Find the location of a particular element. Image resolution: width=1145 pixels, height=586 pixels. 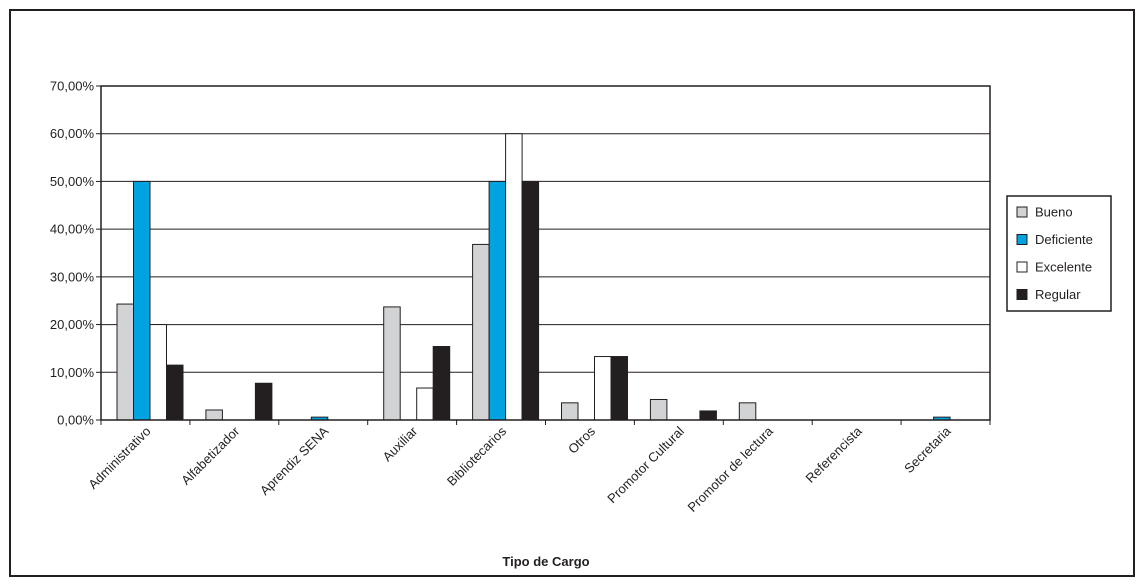

y-tick-label: 40,00% is located at coordinates (72, 229).